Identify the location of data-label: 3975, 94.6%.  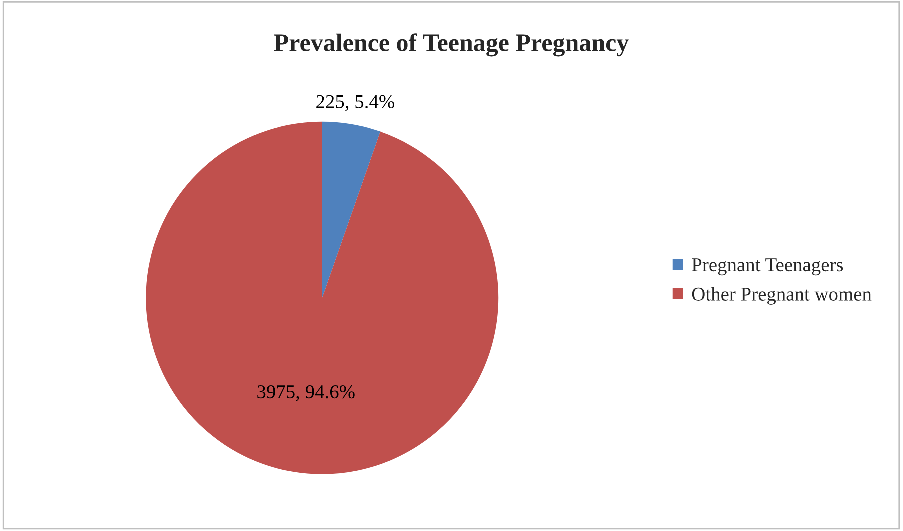
(306, 393).